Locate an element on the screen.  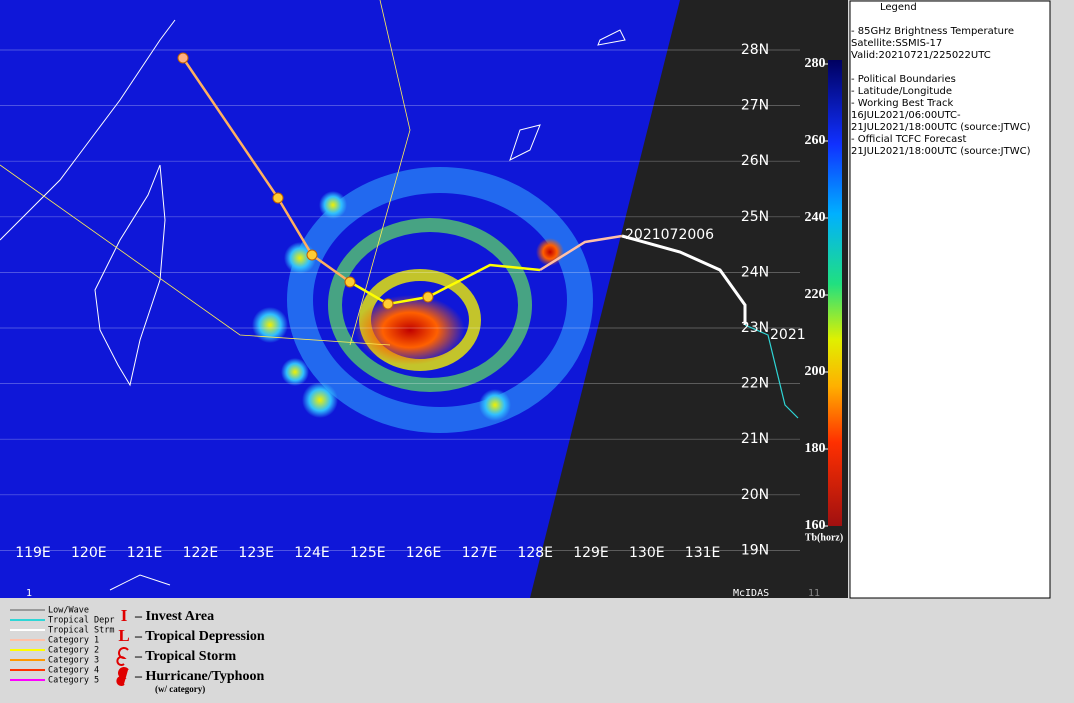
lat-label: 26N is located at coordinates (755, 161).